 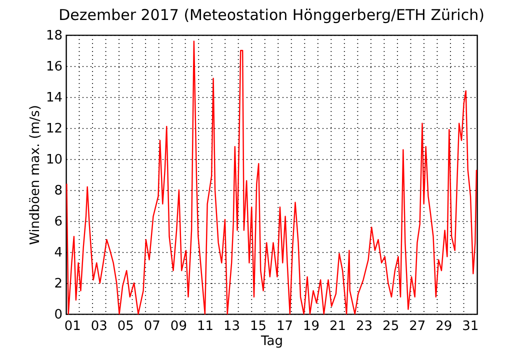 What do you see at coordinates (258, 326) in the screenshot?
I see `x-tick-label: 15` at bounding box center [258, 326].